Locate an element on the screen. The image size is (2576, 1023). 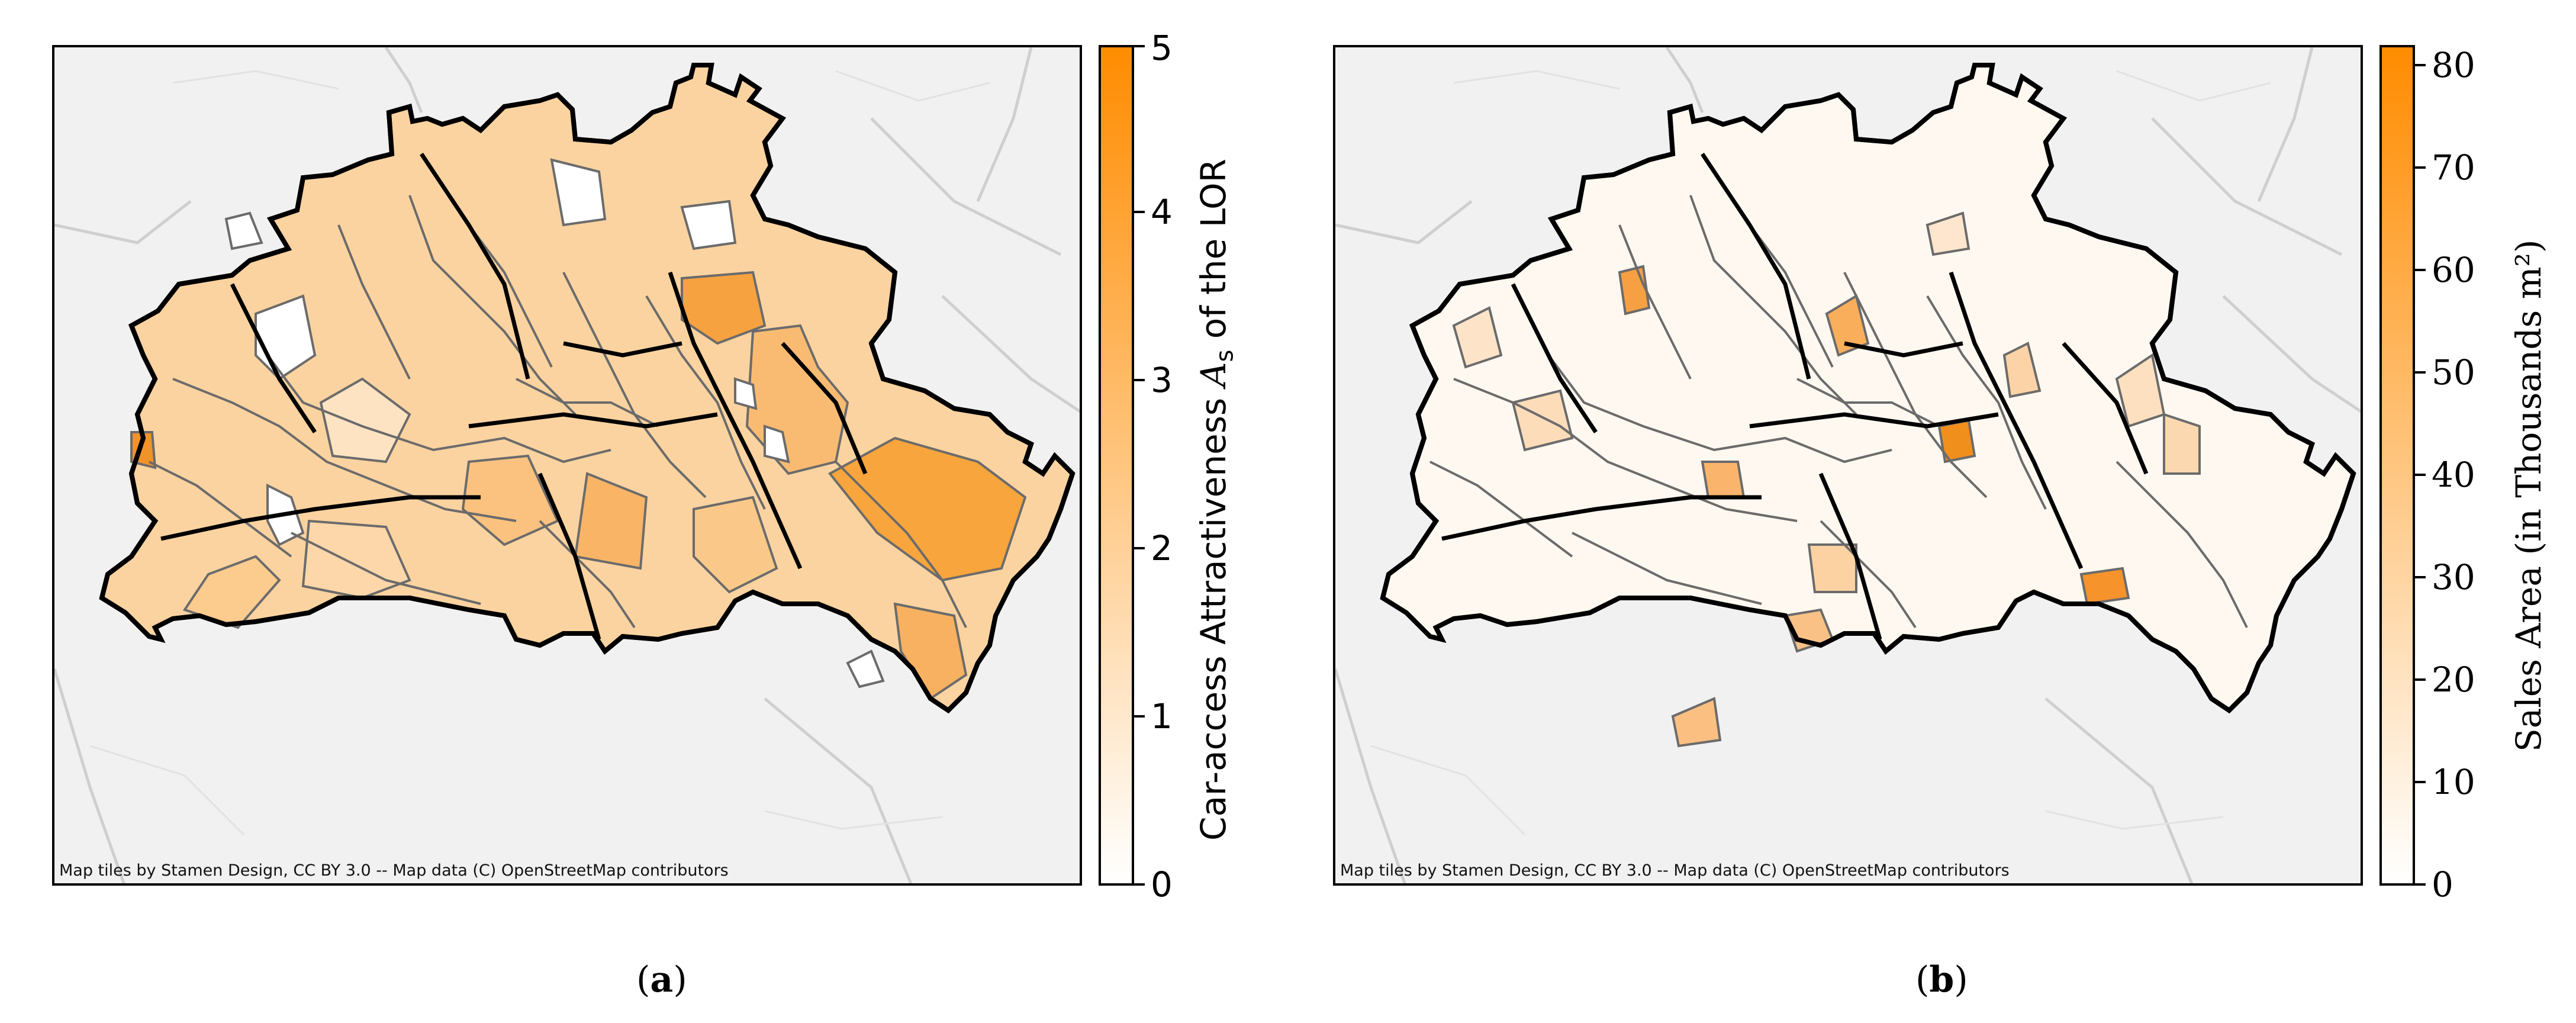
colorbar-b-tick-60: 60 is located at coordinates (2454, 270).